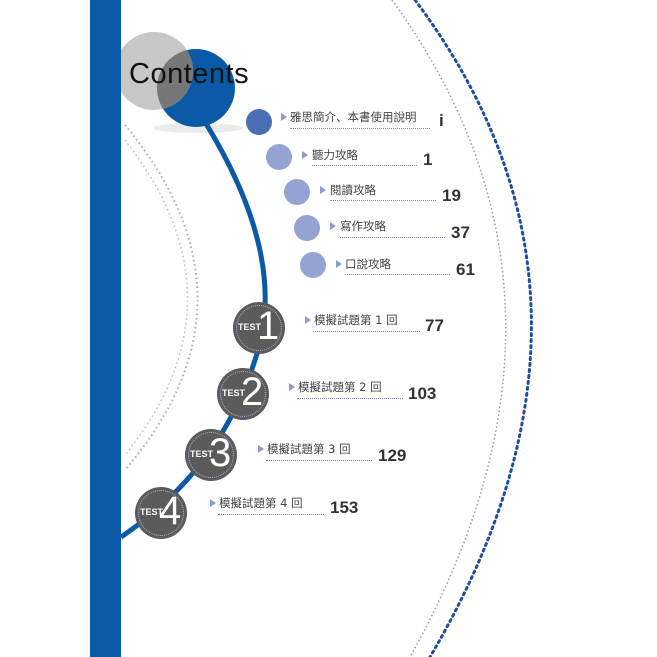 This screenshot has height=657, width=657. Describe the element at coordinates (353, 117) in the screenshot. I see `entry-label: 雅思簡介、本書使用說明` at that location.